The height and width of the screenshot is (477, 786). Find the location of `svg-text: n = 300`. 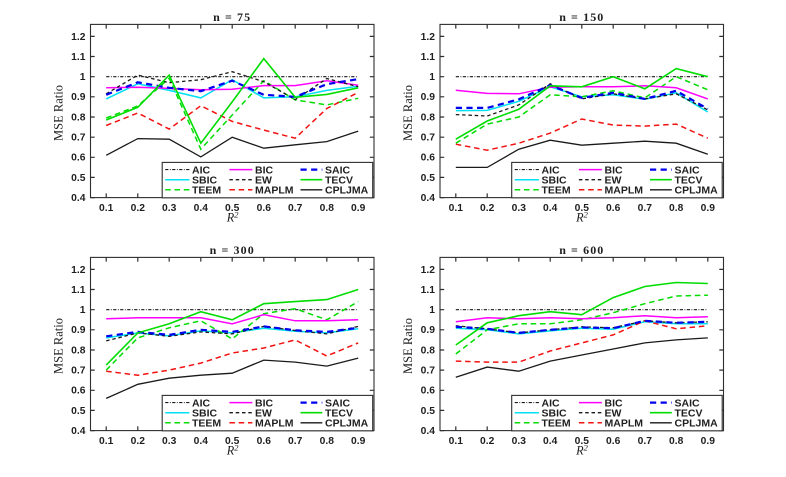

svg-text: n = 300 is located at coordinates (232, 250).